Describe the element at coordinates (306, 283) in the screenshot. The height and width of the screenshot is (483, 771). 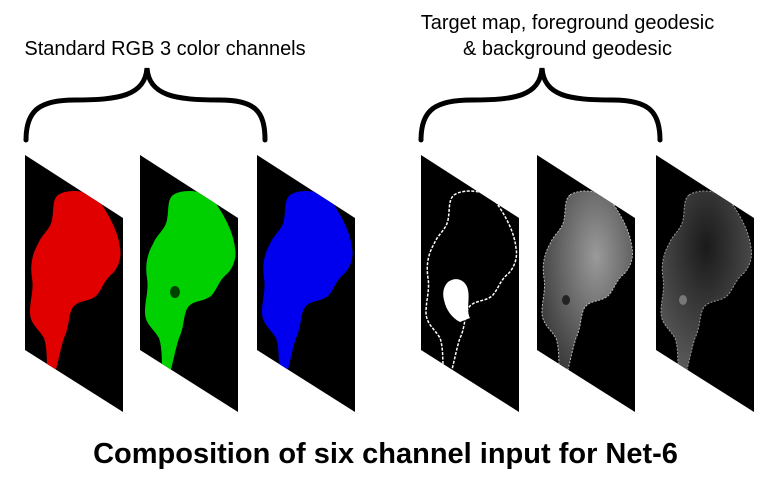
I see `panel-blue-channel` at that location.